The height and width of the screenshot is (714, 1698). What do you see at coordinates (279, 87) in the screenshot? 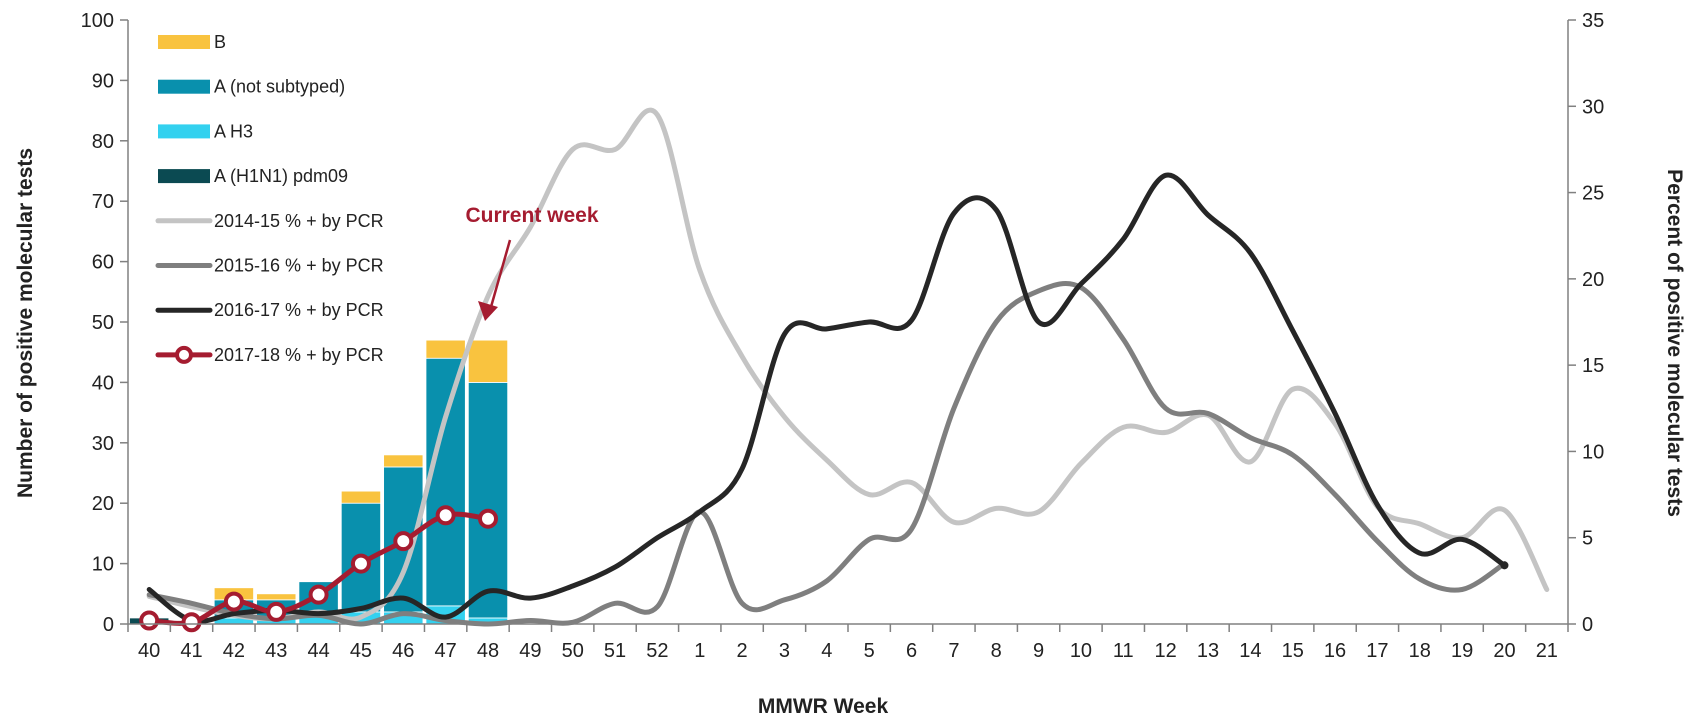
I see `legend-label-a-not-subtyped: A (not subtyped)` at bounding box center [279, 87].